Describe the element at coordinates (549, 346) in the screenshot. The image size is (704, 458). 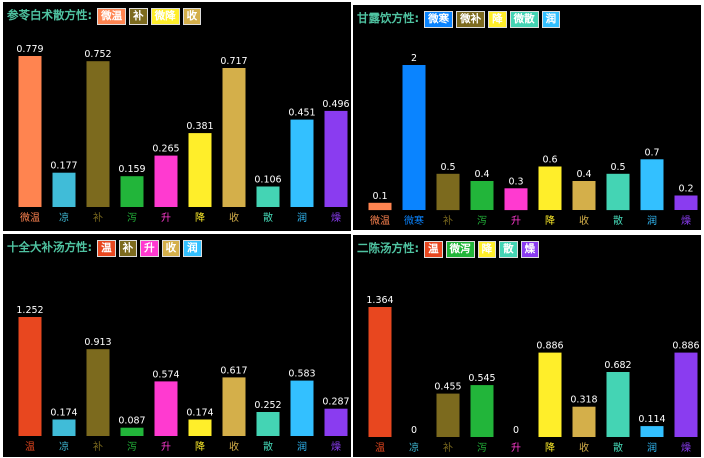
I see `data-label: 0.886` at that location.